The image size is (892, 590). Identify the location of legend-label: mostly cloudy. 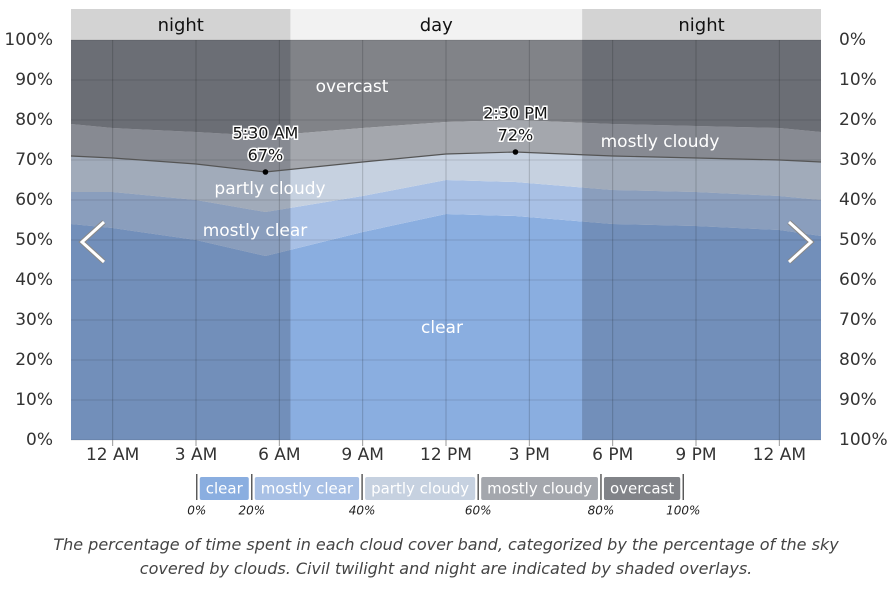
(539, 489).